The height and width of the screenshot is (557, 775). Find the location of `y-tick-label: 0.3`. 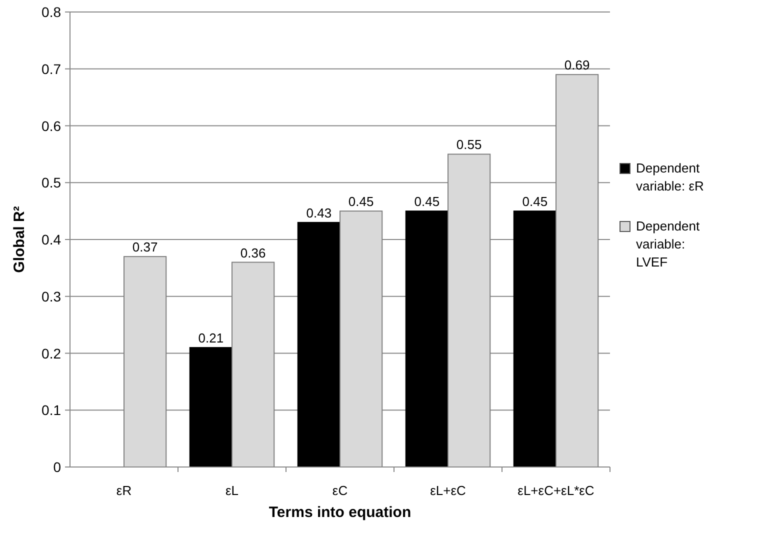

y-tick-label: 0.3 is located at coordinates (52, 296).